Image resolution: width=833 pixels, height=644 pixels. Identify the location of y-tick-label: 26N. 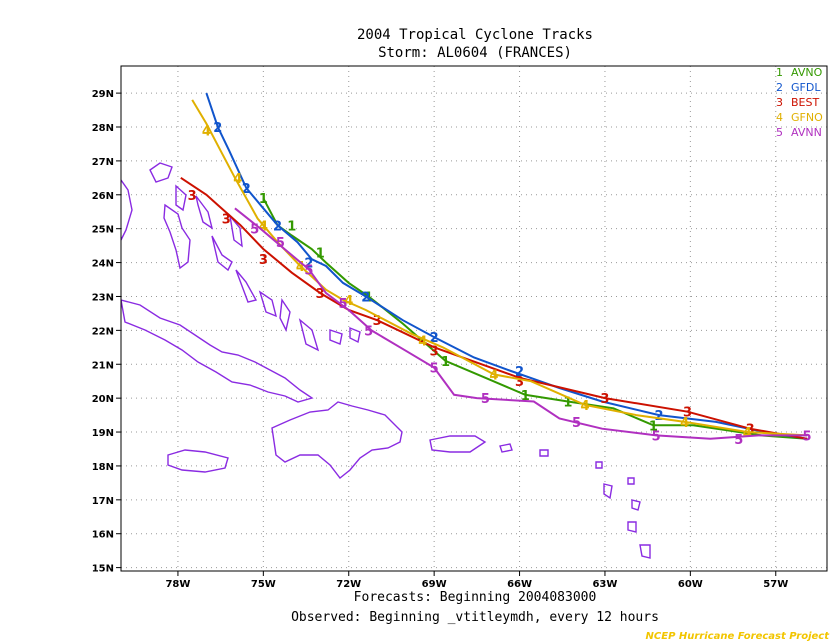
(103, 196).